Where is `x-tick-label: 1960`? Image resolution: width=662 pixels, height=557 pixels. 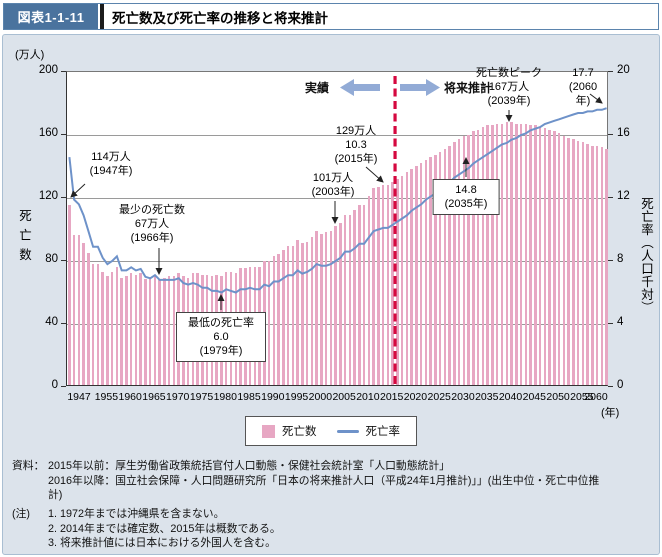 x-tick-label: 1960 is located at coordinates (130, 397).